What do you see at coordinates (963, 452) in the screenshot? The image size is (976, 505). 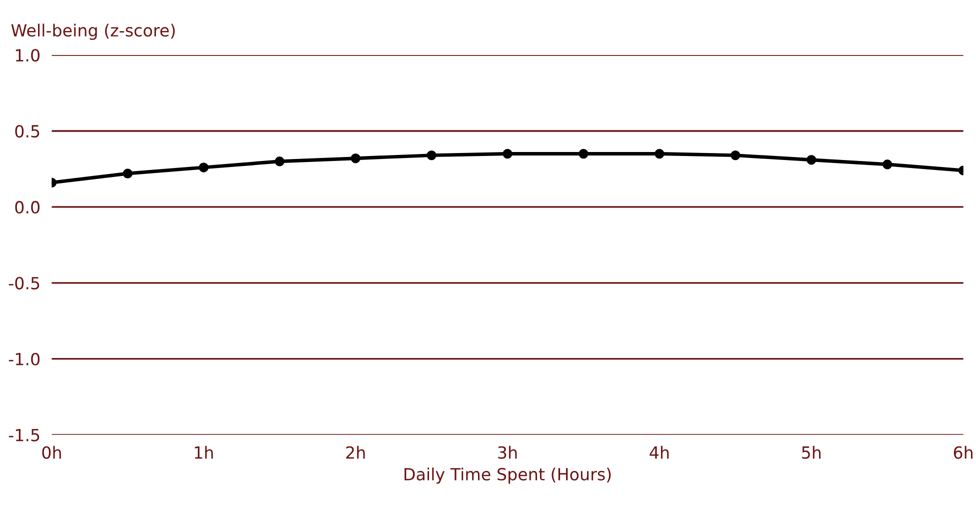 I see `x-tick-label: 6h` at bounding box center [963, 452].